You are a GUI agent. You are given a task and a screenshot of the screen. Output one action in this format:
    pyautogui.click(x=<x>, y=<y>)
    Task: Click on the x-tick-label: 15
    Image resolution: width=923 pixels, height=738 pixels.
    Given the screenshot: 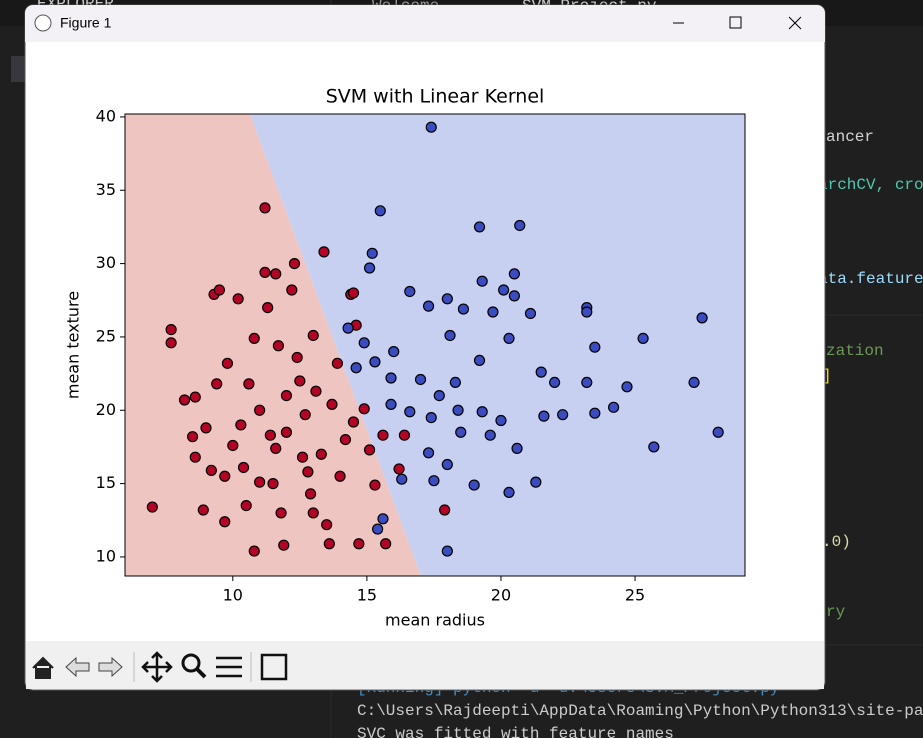 What is the action you would take?
    pyautogui.click(x=367, y=595)
    